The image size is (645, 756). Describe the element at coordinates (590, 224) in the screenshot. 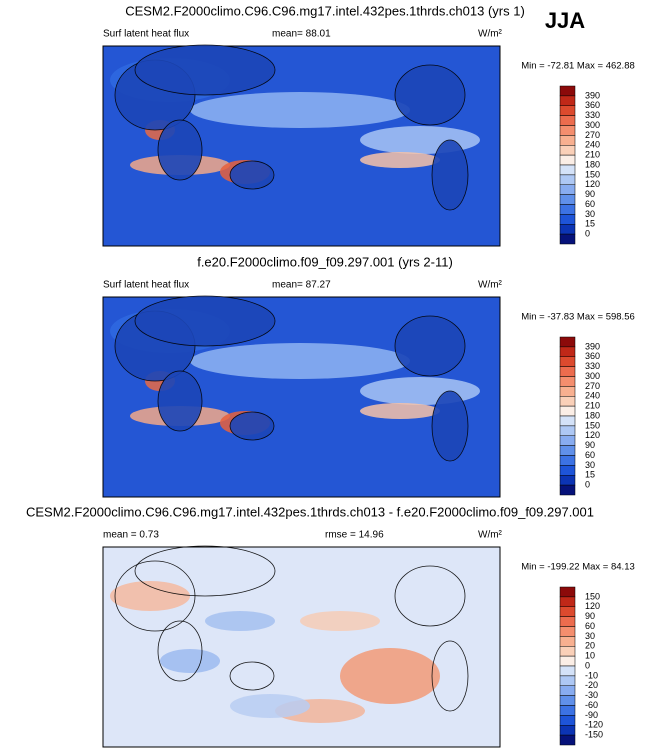

I see `colorbar-label: 15` at that location.